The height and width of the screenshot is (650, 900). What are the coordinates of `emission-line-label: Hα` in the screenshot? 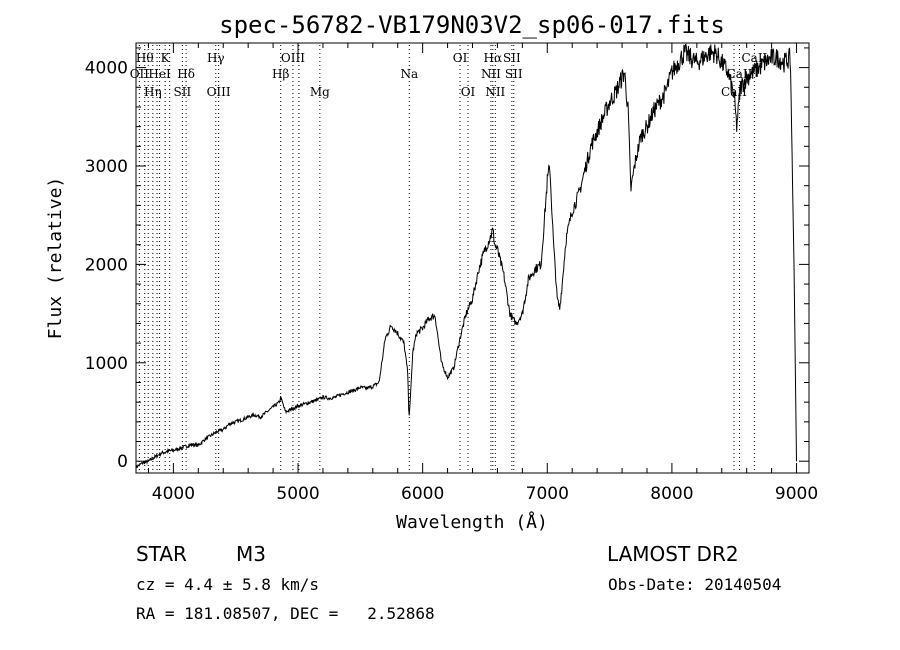 It's located at (493, 58).